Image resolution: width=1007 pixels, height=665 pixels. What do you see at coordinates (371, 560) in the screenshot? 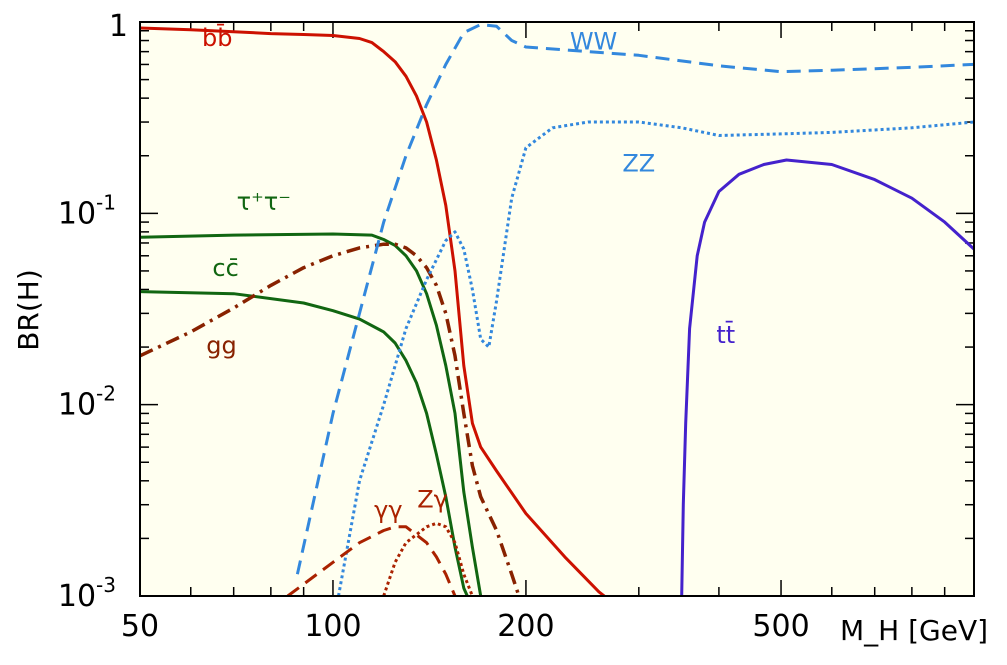
I see `series-line-gamgam` at bounding box center [371, 560].